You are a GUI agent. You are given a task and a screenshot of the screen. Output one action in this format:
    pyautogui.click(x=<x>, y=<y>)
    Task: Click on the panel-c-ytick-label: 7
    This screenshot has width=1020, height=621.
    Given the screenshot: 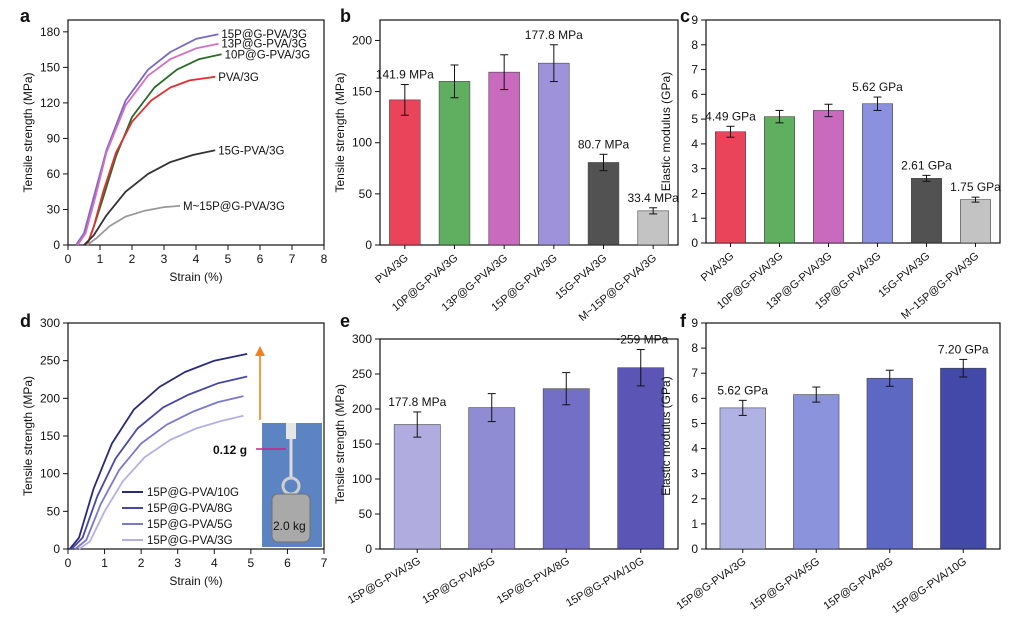 What is the action you would take?
    pyautogui.click(x=694, y=70)
    